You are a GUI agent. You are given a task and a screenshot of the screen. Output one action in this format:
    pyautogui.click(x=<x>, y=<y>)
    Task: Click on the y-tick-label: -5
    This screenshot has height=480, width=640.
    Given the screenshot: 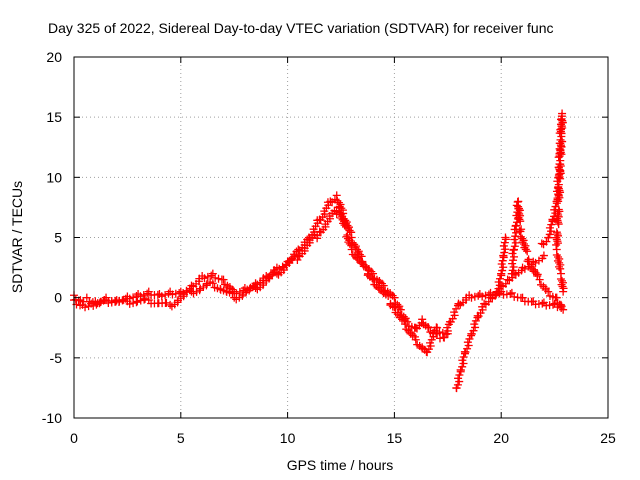 What is the action you would take?
    pyautogui.click(x=56, y=358)
    